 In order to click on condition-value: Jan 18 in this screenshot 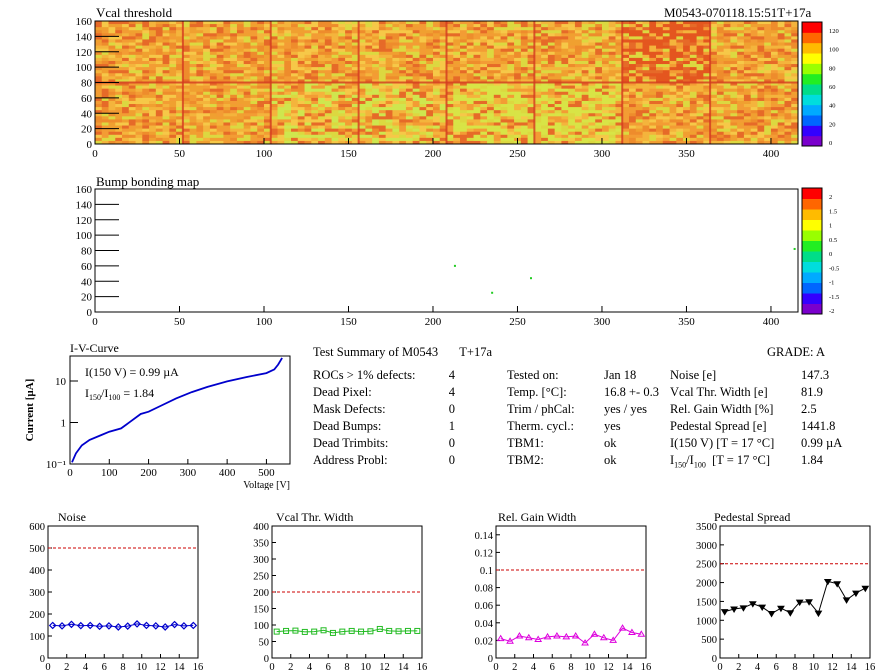, I will do `click(620, 375)`.